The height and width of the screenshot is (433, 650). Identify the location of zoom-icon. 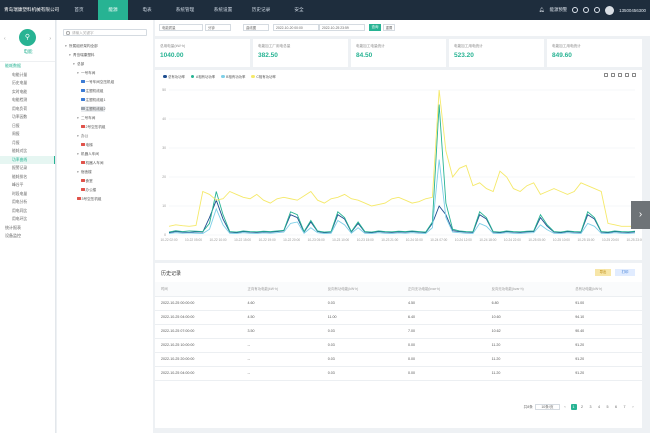
(606, 75).